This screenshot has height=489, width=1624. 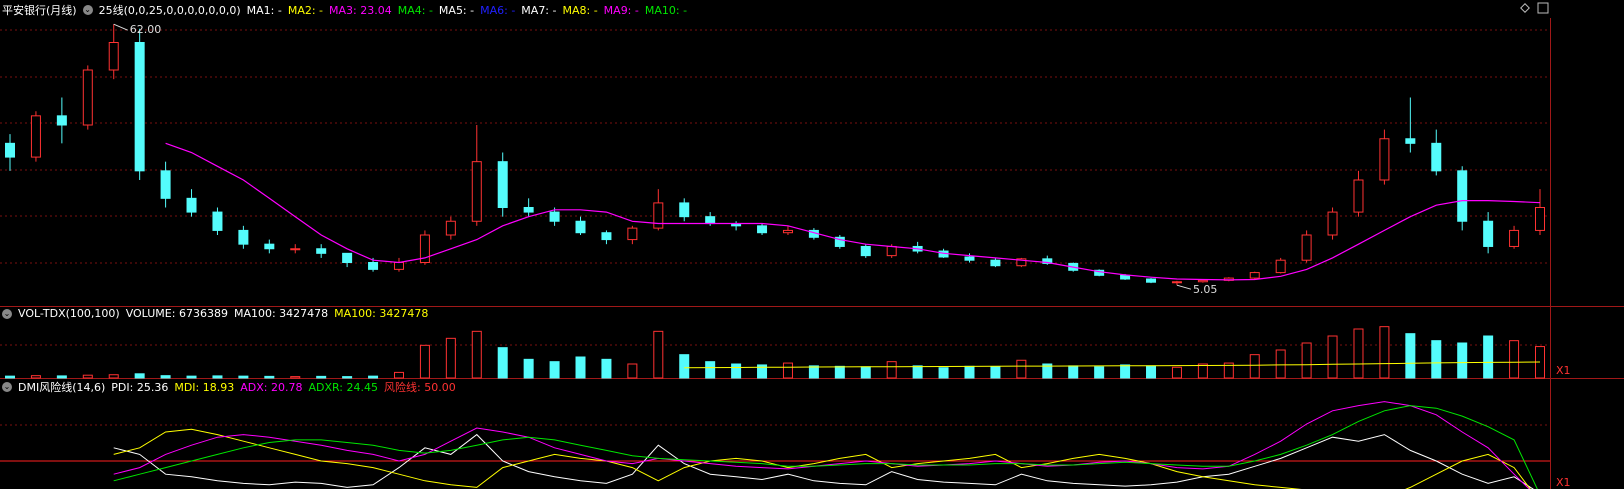 I want to click on dmi-label: 风险线: 50.00, so click(x=420, y=387).